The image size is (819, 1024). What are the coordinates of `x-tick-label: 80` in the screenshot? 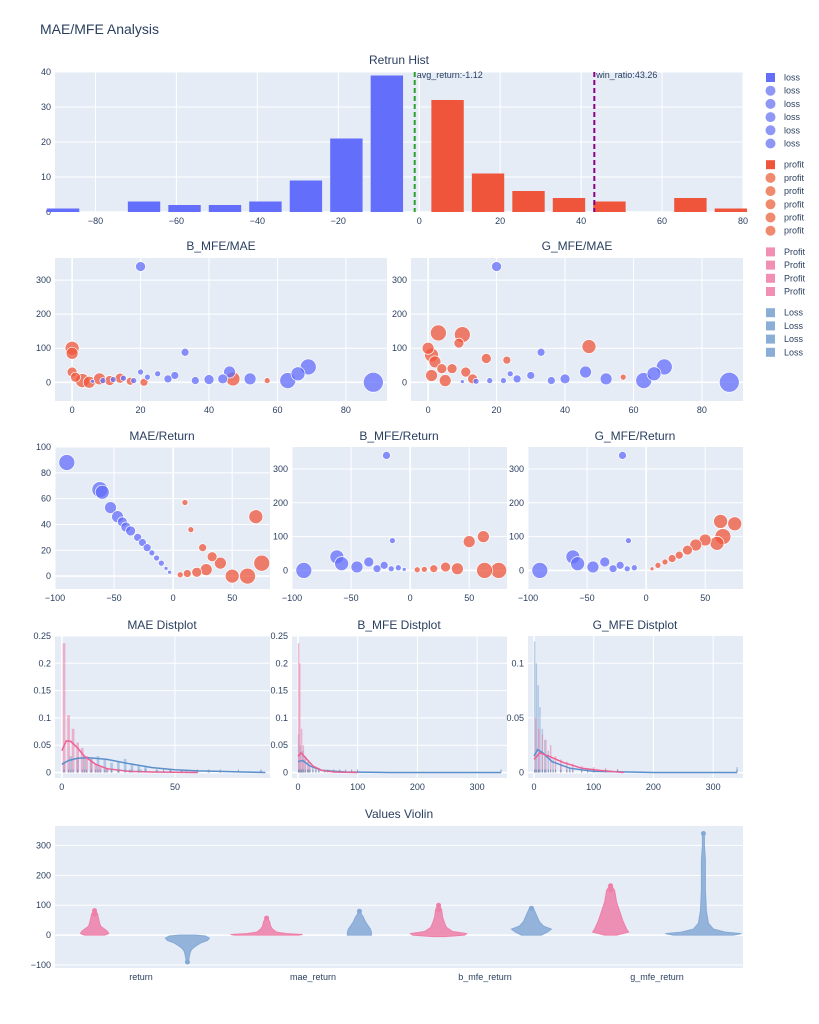 It's located at (702, 410).